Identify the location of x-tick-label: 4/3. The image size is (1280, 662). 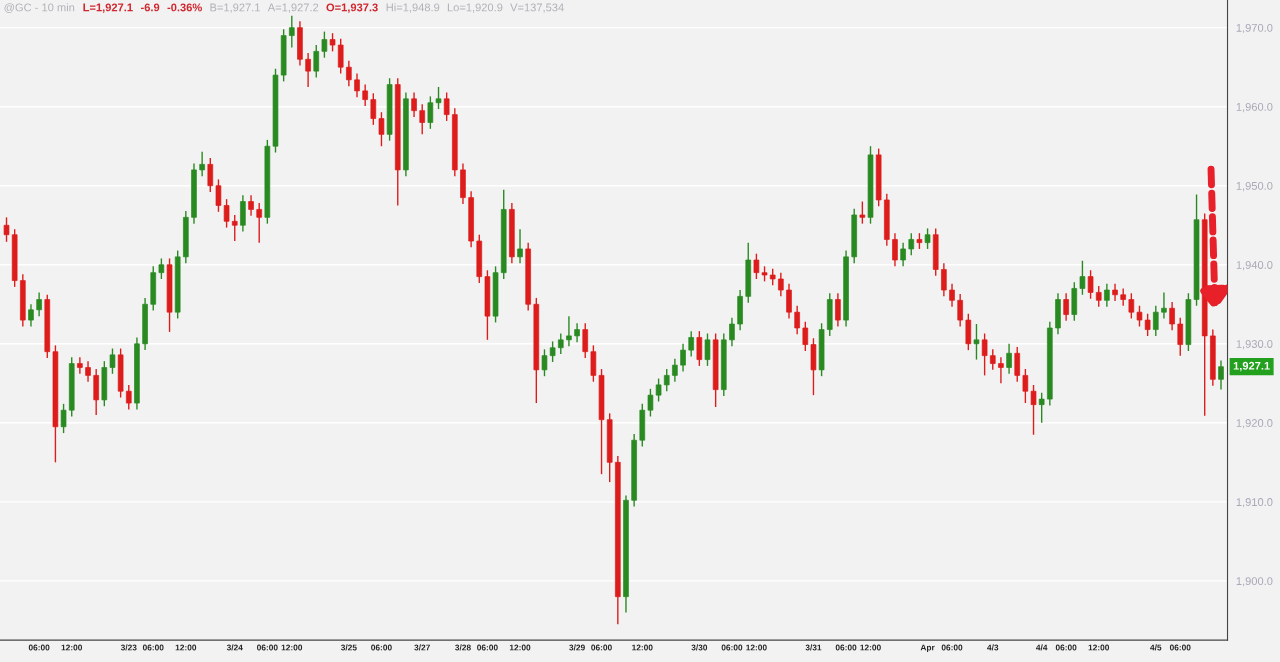
(993, 647).